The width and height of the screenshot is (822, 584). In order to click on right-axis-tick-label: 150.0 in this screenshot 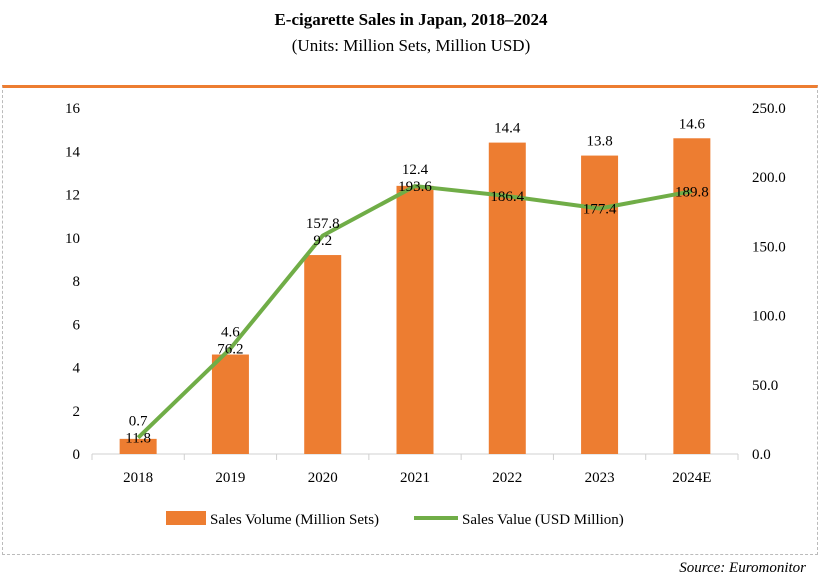, I will do `click(769, 247)`.